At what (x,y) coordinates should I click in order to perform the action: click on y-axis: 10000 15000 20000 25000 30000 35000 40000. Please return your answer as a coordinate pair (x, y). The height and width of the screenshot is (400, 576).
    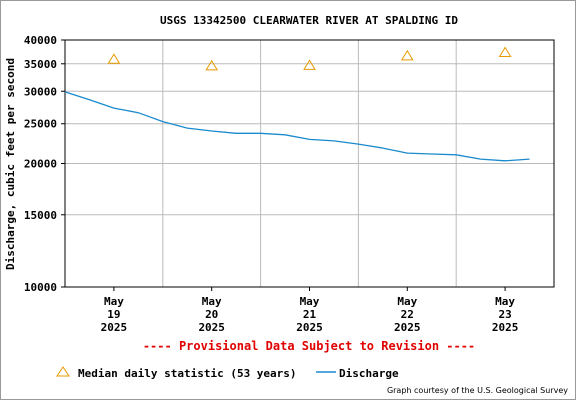
    Looking at the image, I should click on (44, 164).